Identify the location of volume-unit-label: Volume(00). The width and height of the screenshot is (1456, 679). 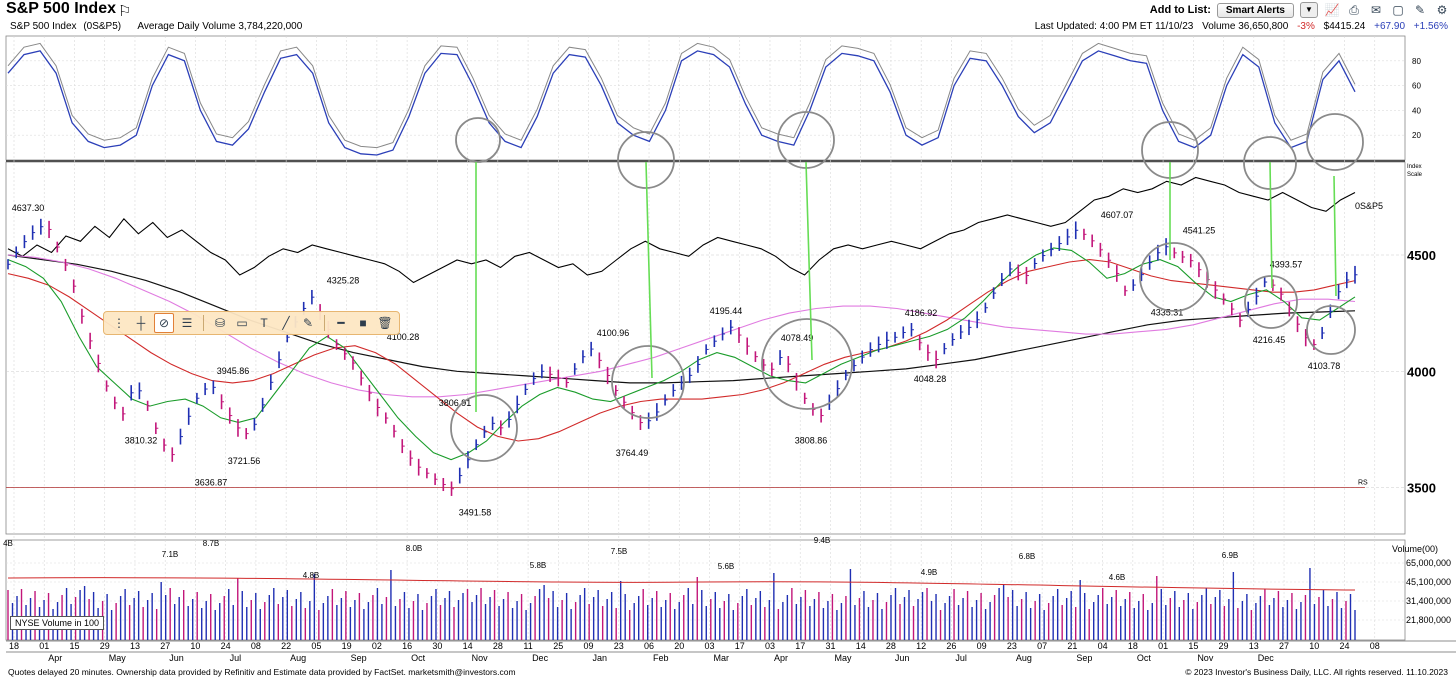
(1415, 549).